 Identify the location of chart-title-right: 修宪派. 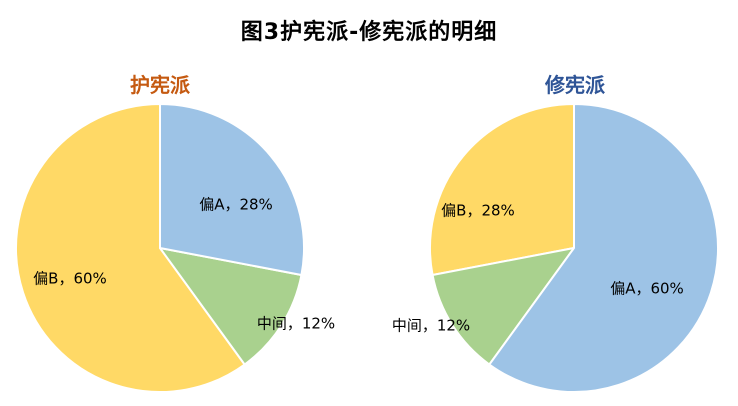
(575, 85).